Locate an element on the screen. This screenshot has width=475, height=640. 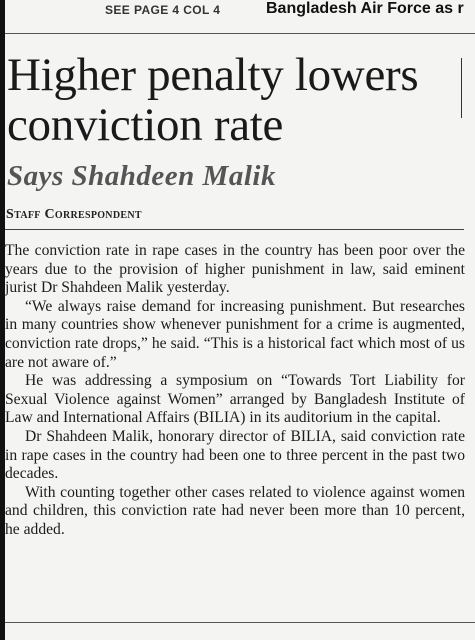
page-reference: SEE PAGE 4 COL 4 is located at coordinates (163, 10).